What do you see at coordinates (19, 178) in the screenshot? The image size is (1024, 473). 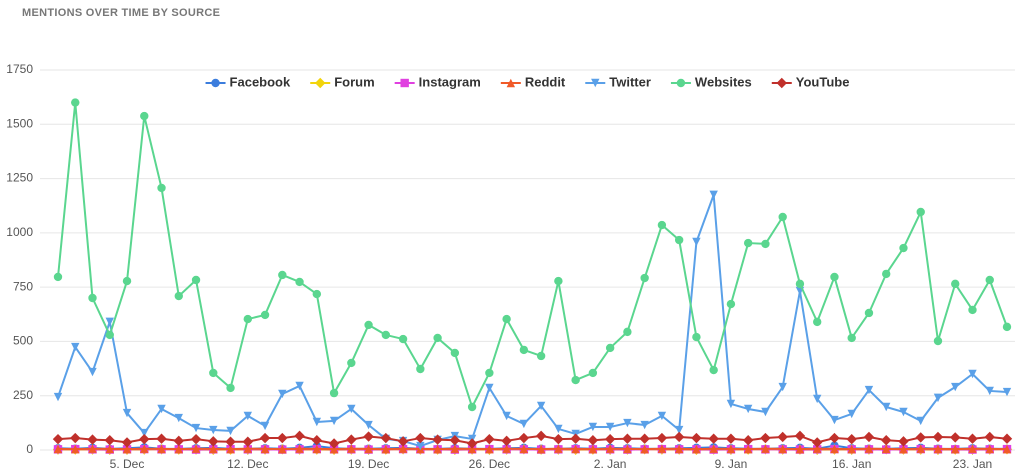 I see `y-tick-label: 1250` at bounding box center [19, 178].